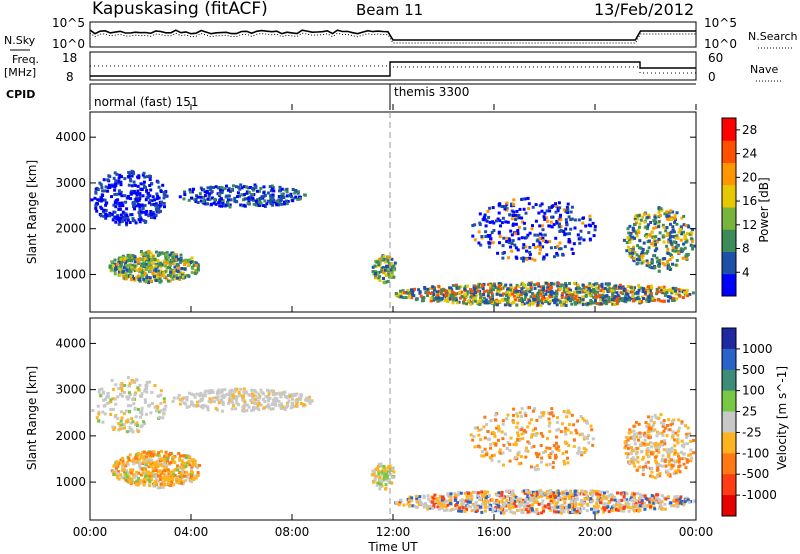 This screenshot has height=554, width=800. What do you see at coordinates (25, 59) in the screenshot?
I see `freq-label: Freq.` at bounding box center [25, 59].